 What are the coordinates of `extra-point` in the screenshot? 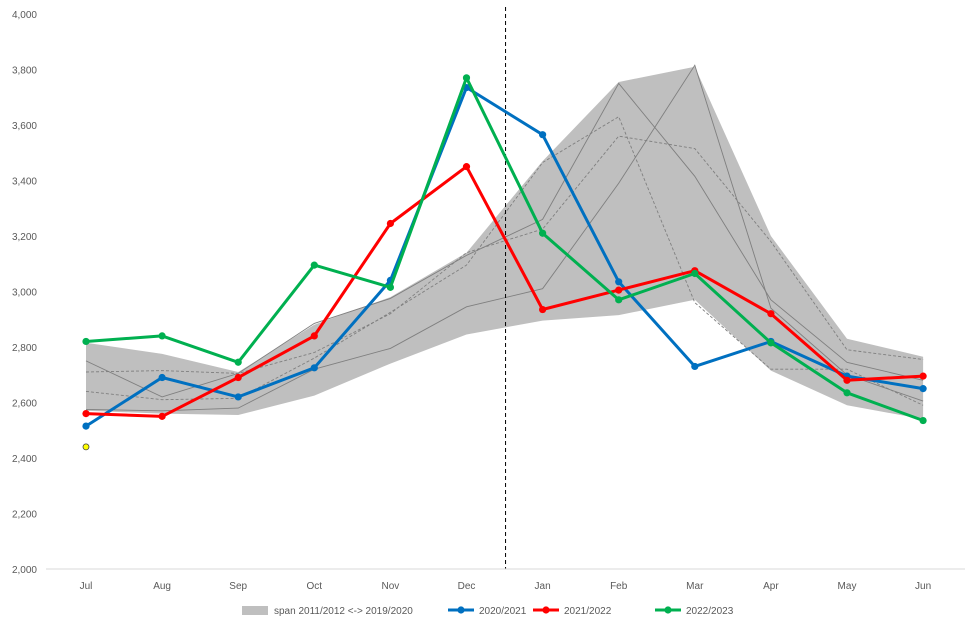 It's located at (86, 447).